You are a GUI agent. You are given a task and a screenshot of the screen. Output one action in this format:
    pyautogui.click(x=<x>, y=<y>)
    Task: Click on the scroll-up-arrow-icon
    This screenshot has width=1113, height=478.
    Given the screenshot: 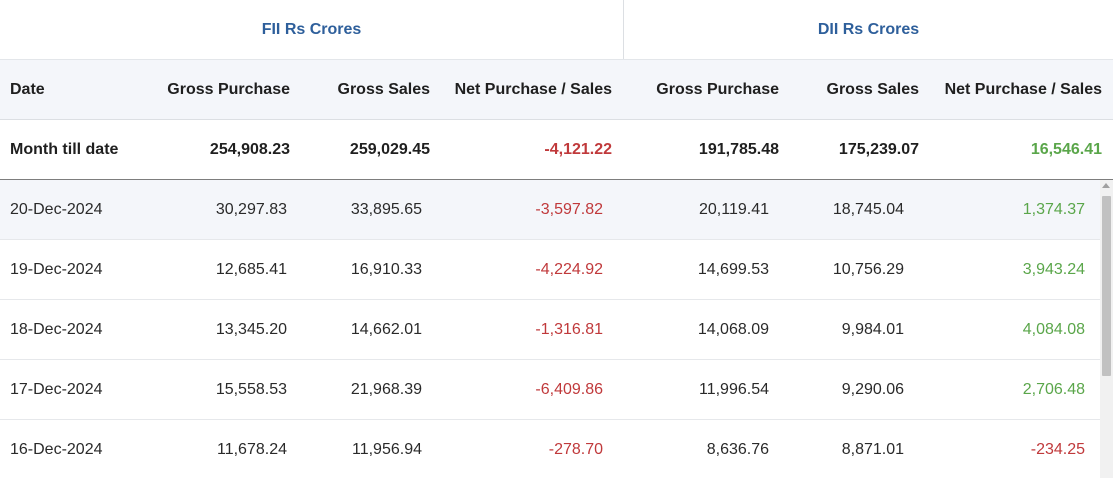 What is the action you would take?
    pyautogui.click(x=1106, y=185)
    